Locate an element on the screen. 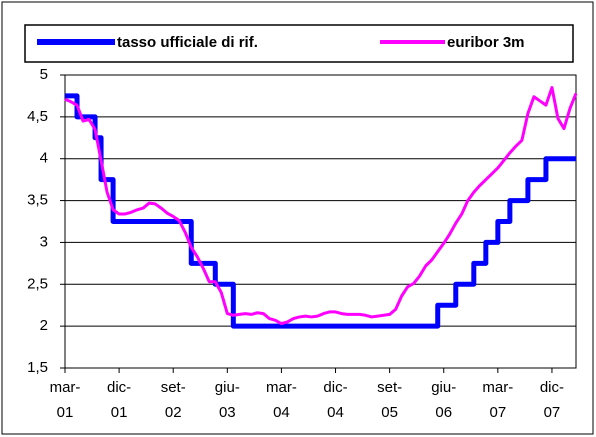  legend-label: tasso ufficiale di rif. is located at coordinates (187, 42).